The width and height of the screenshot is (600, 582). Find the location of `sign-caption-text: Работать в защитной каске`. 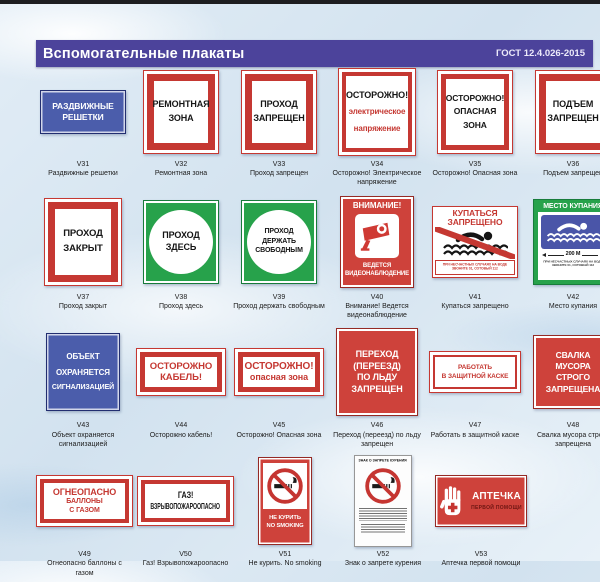

sign-caption-text: Работать в защитной каске is located at coordinates (475, 435).